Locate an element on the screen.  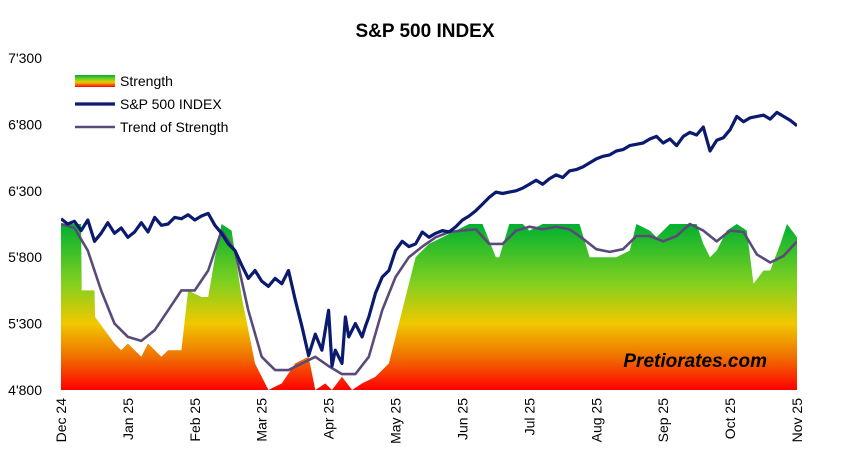
x-tick-label: Jan 25 is located at coordinates (128, 419).